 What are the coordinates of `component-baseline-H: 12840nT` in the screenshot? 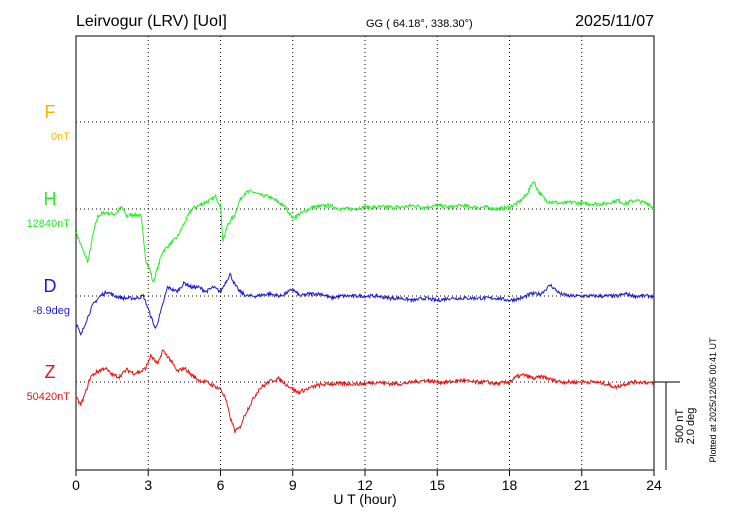 It's located at (49, 224).